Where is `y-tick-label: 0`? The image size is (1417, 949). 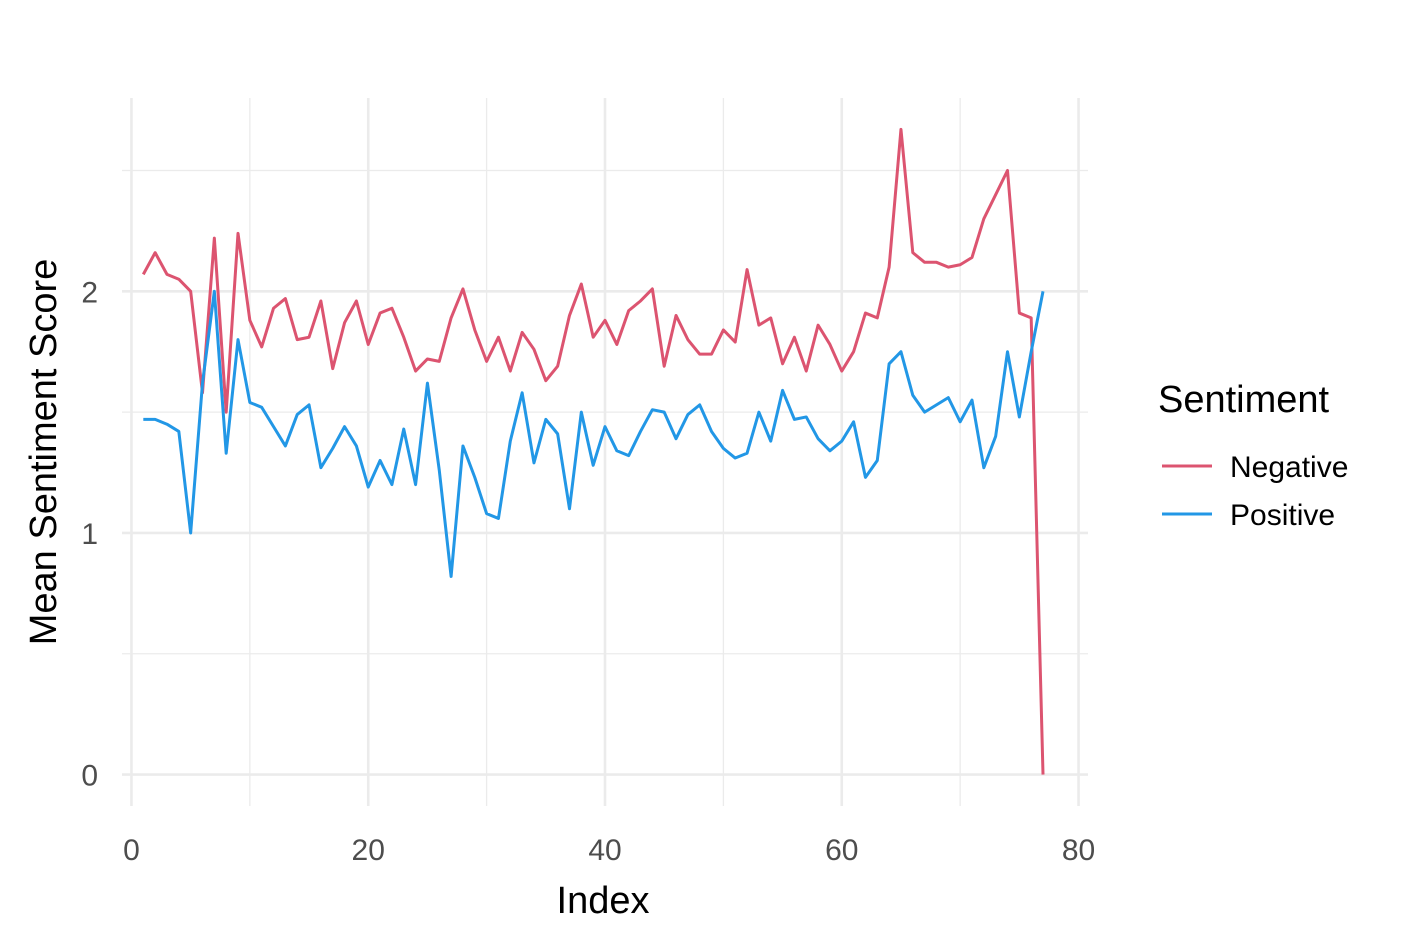
y-tick-label: 0 is located at coordinates (89, 776).